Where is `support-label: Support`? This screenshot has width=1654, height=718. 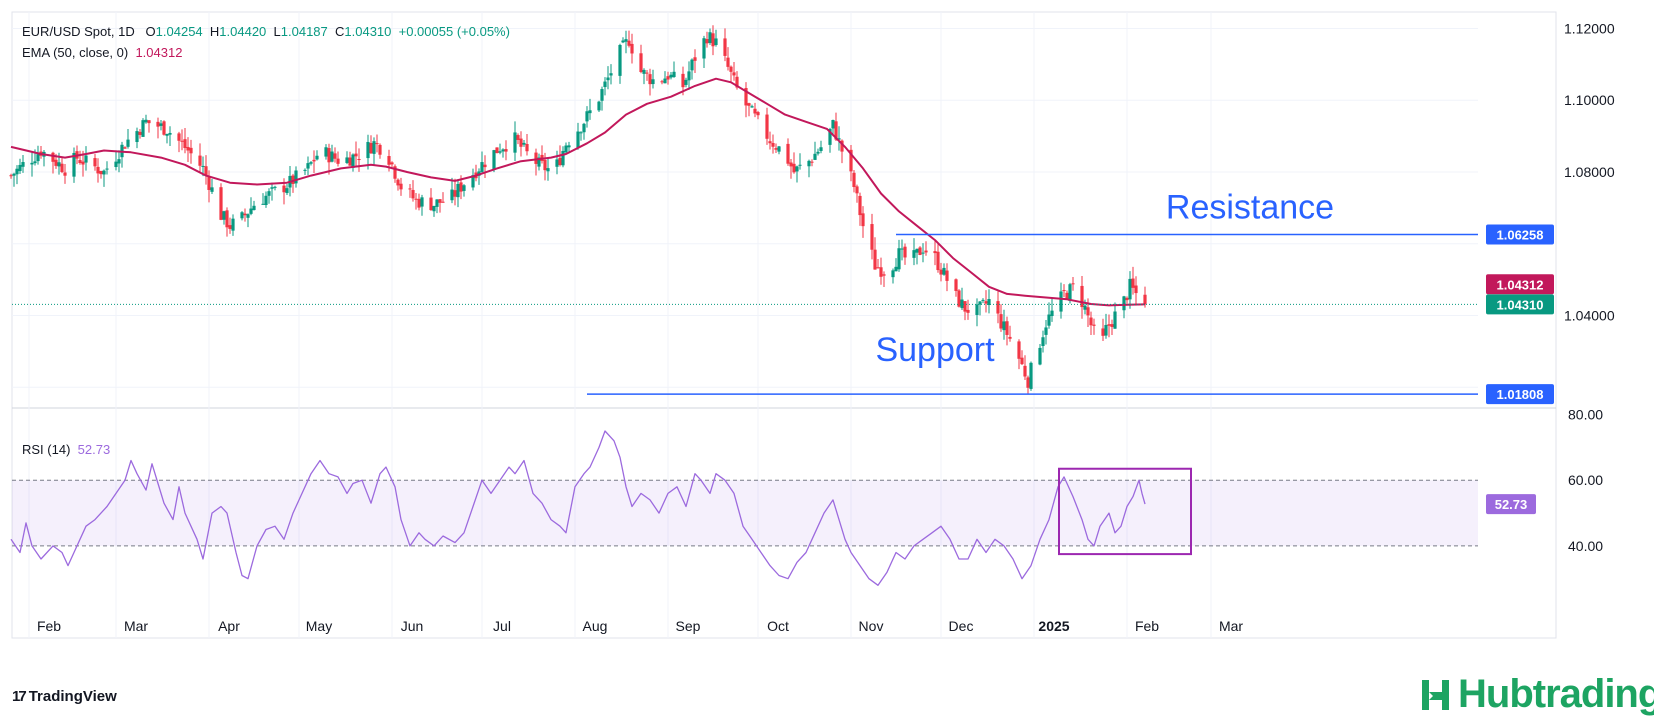 support-label: Support is located at coordinates (935, 350).